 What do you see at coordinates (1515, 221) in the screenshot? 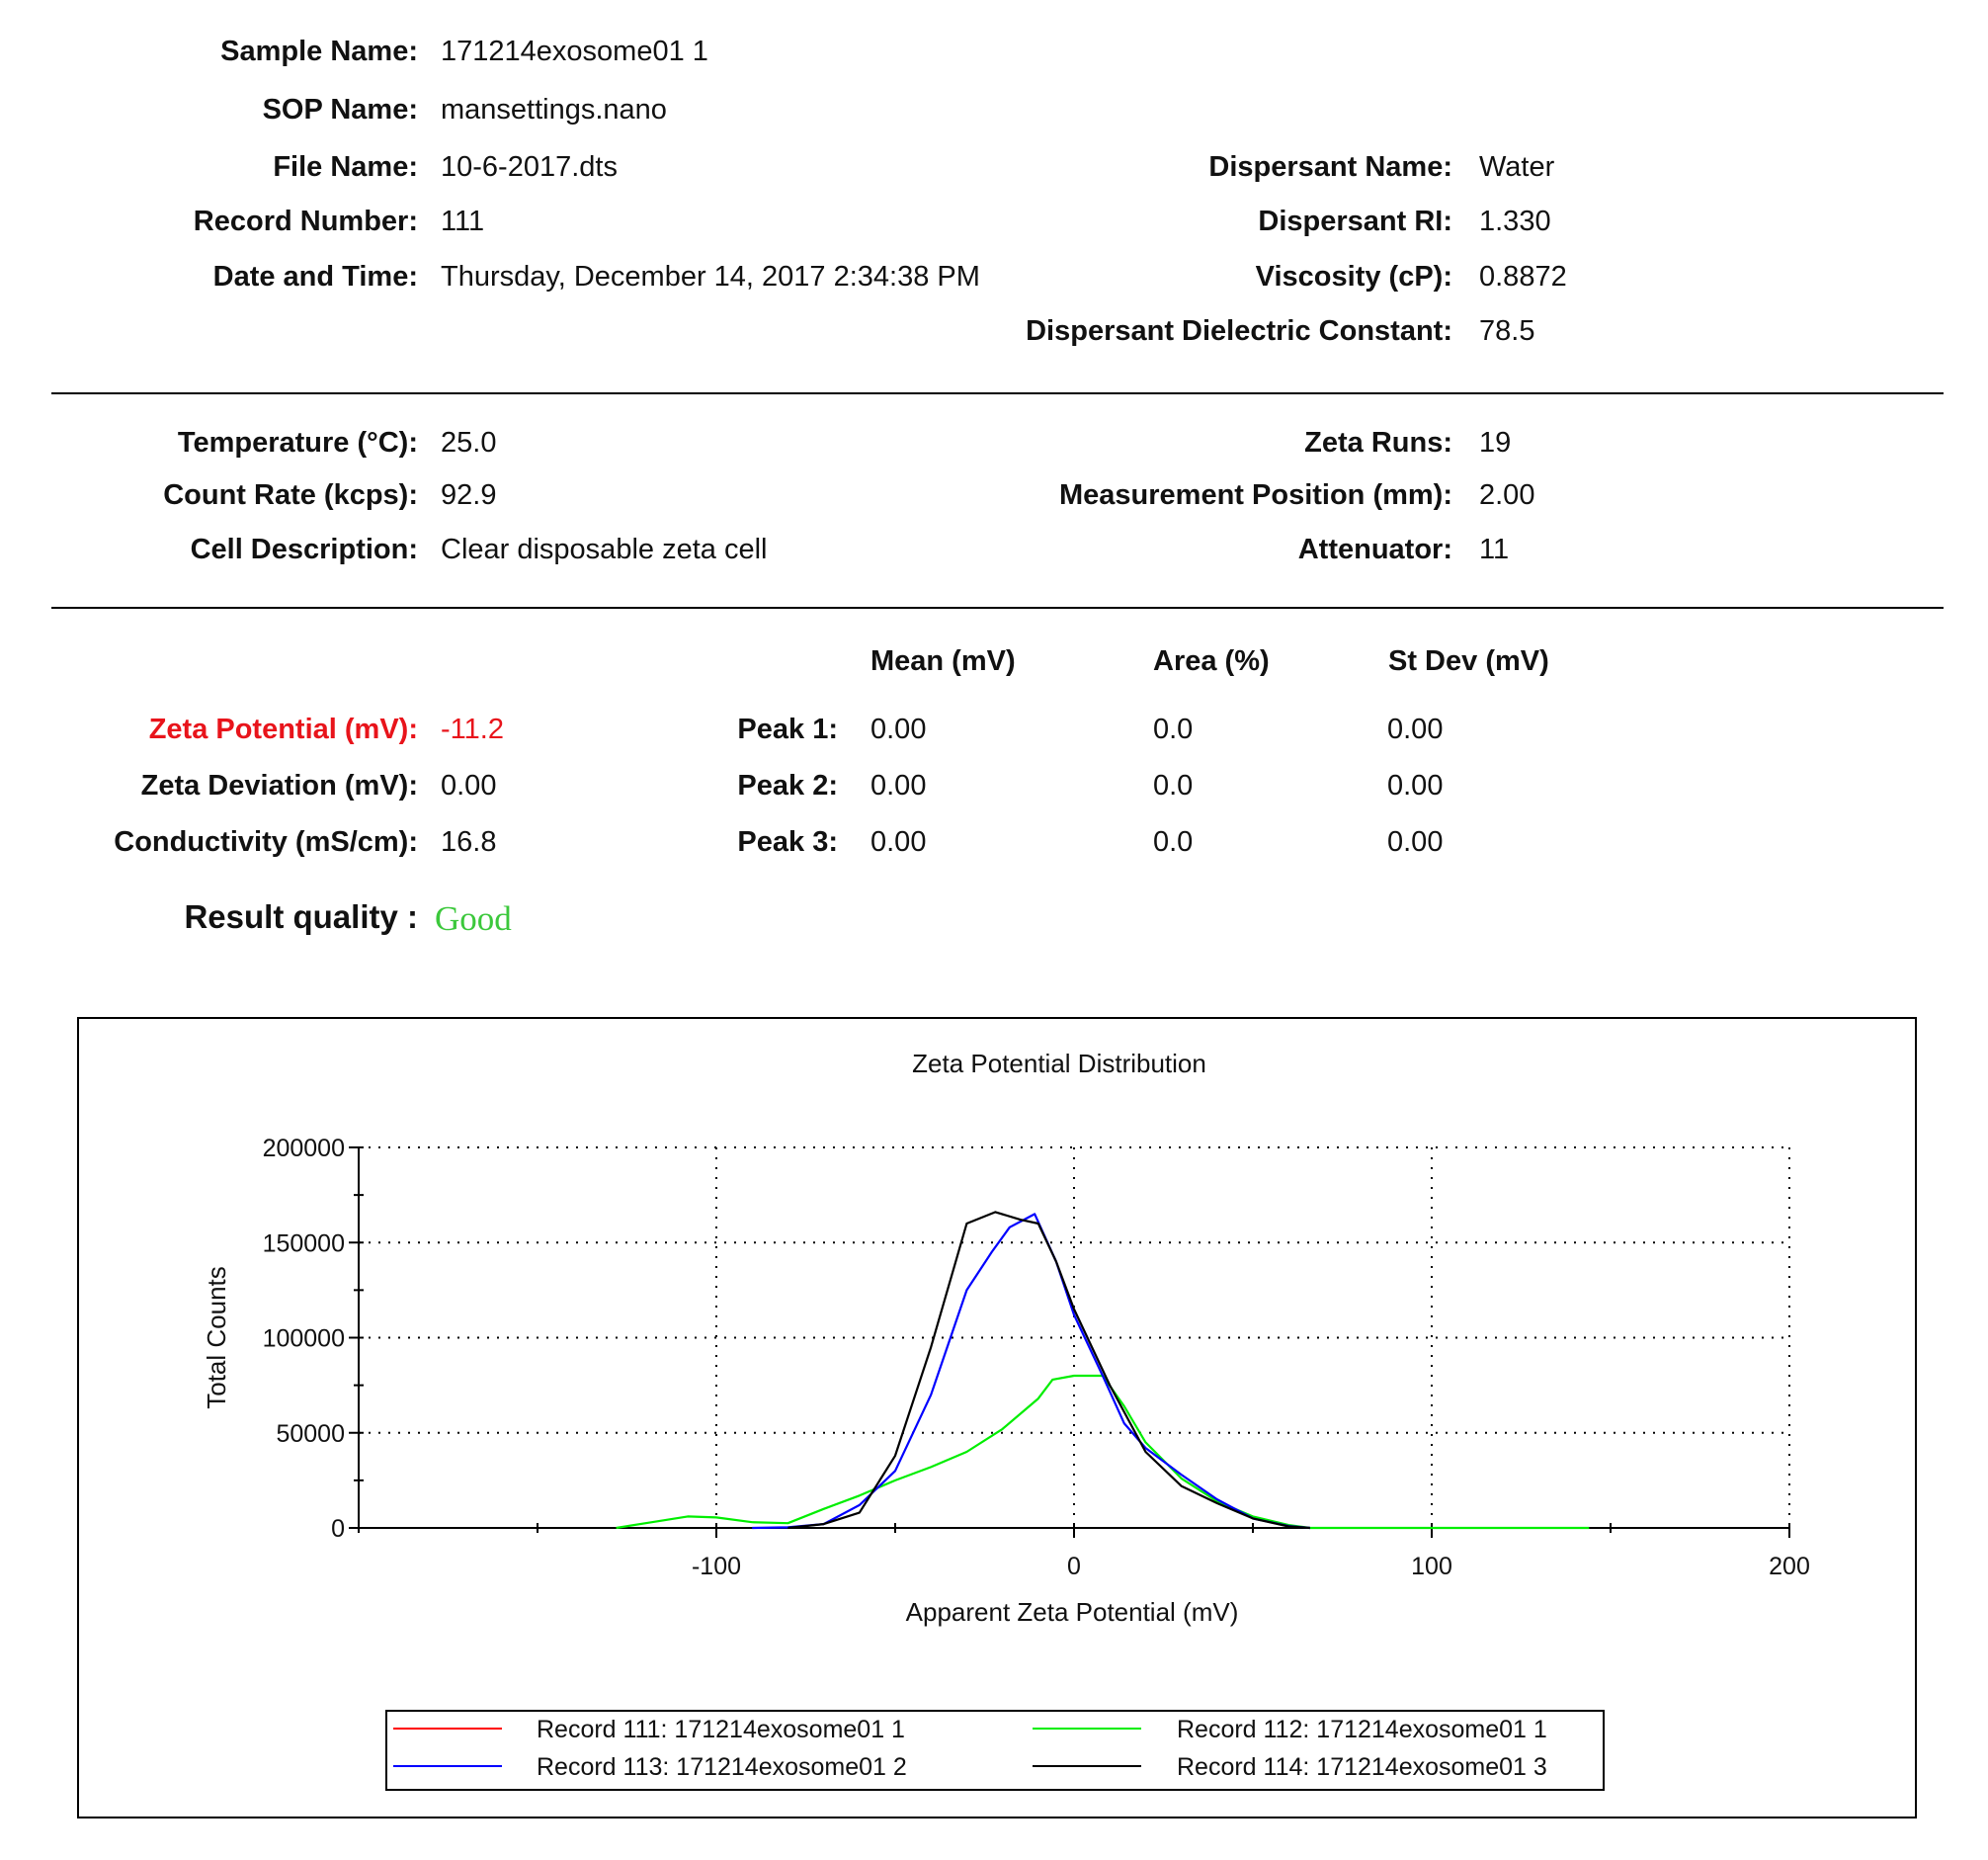
I see `dispersant-ri-value: 1.330` at bounding box center [1515, 221].